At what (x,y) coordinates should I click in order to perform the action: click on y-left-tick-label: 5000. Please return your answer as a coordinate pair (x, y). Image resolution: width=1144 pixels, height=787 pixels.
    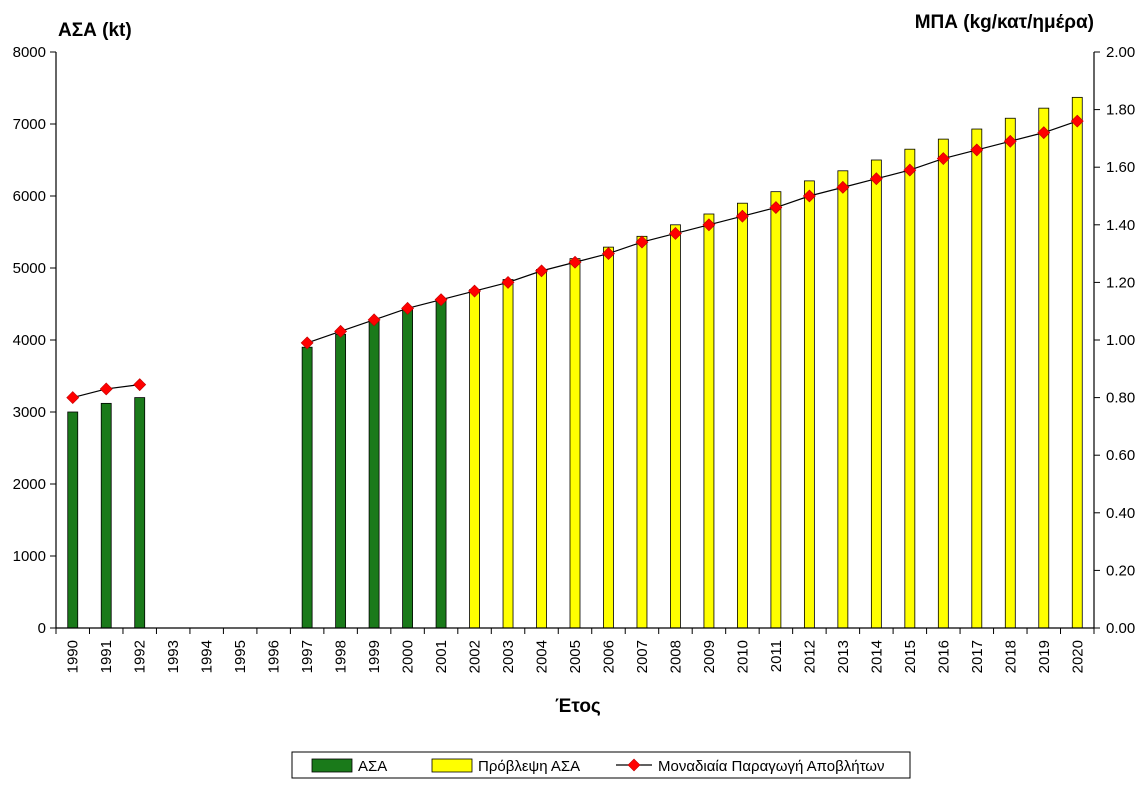
    Looking at the image, I should click on (29, 268).